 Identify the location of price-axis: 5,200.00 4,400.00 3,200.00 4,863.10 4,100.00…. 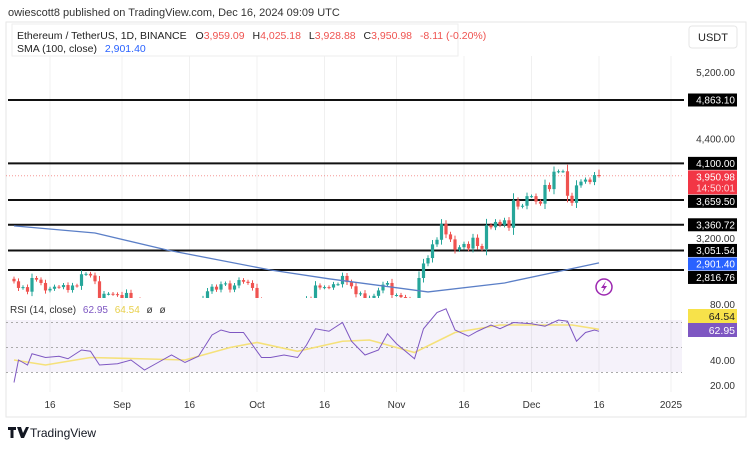
(712, 230).